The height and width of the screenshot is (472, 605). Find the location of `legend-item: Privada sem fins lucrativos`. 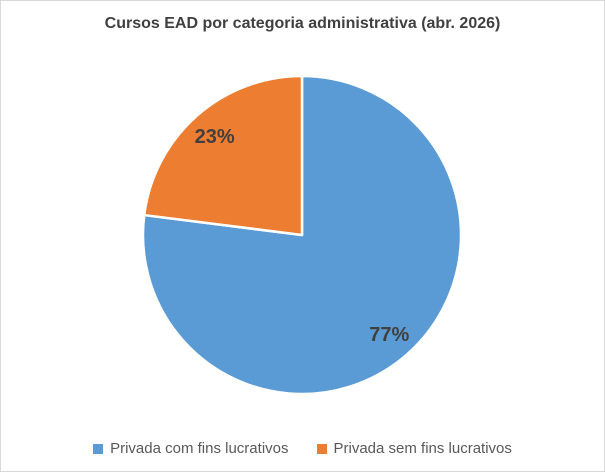

legend-item: Privada sem fins lucrativos is located at coordinates (414, 449).